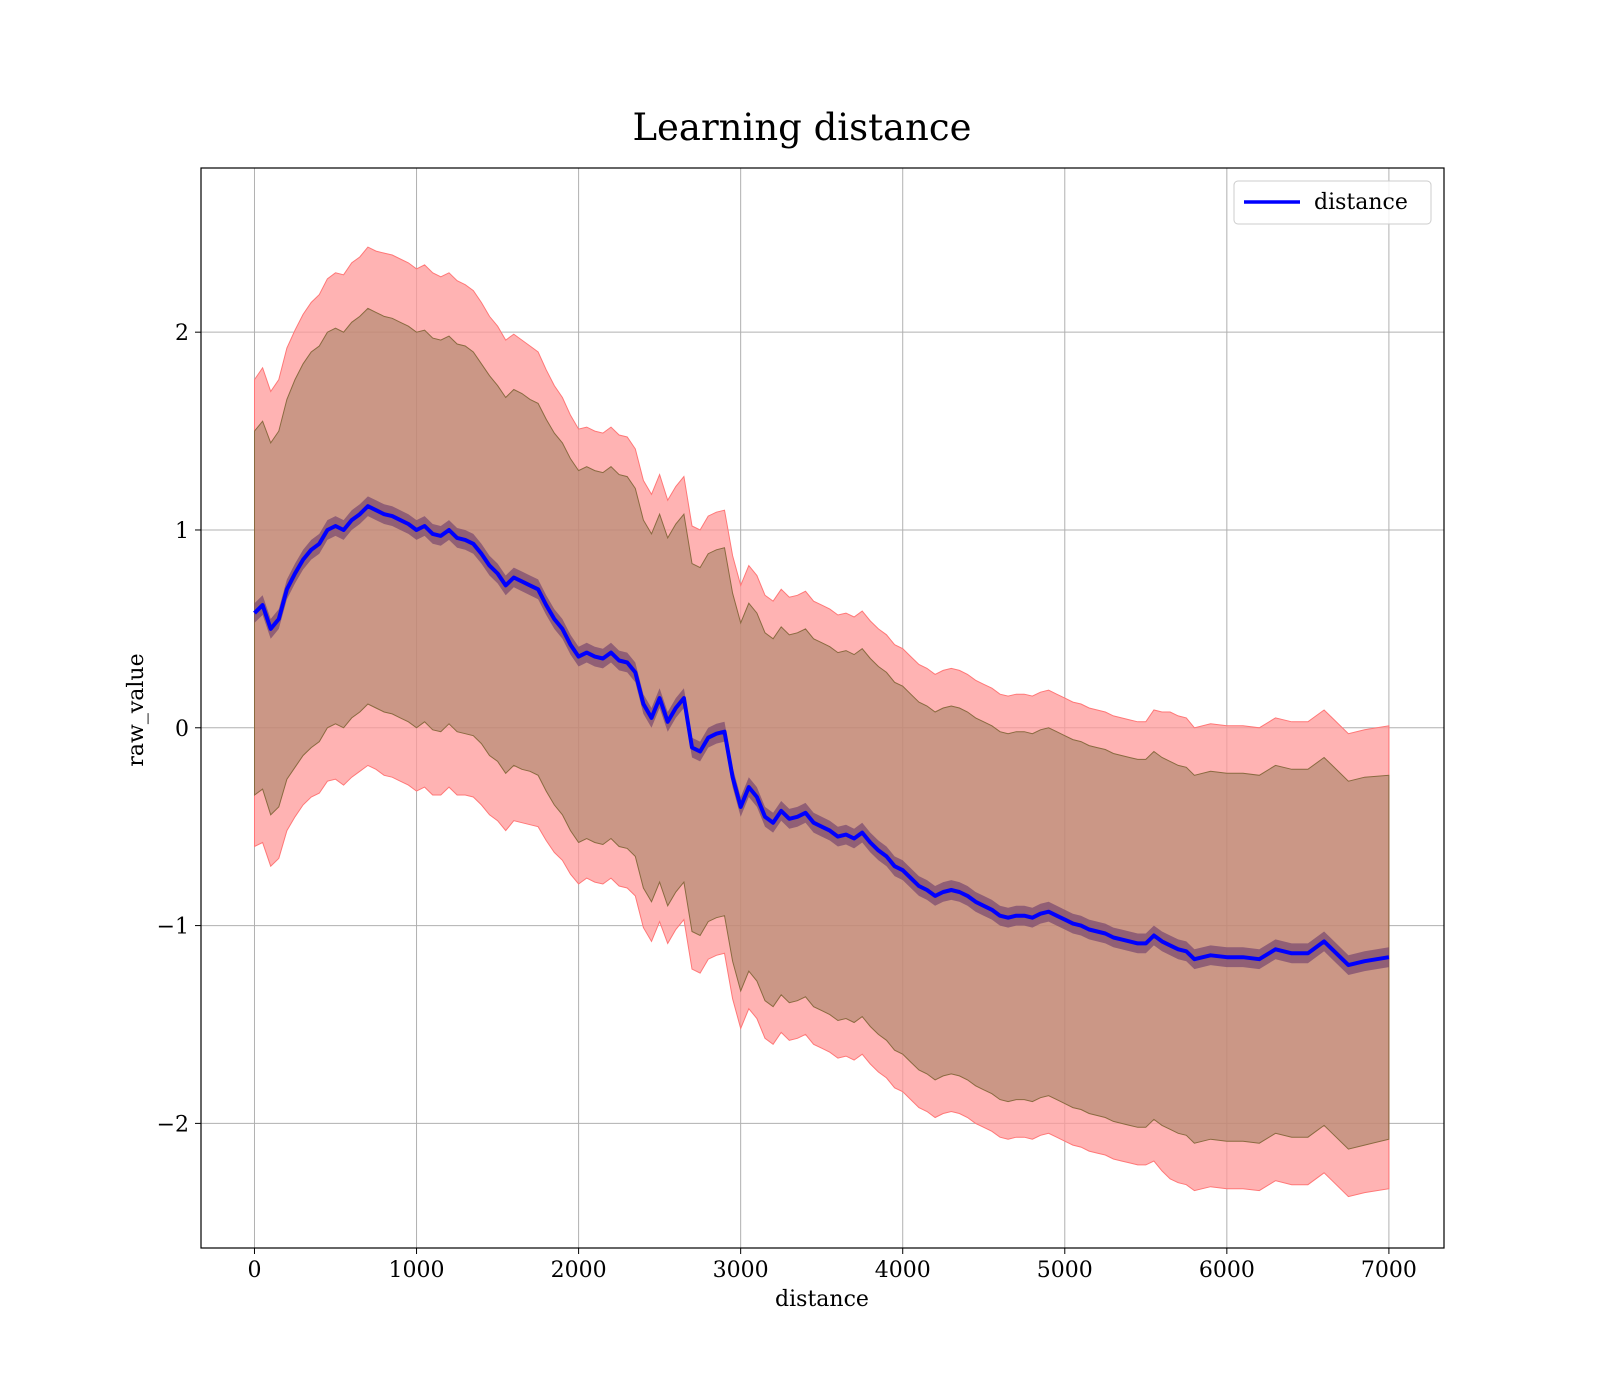 This screenshot has height=1400, width=1600. I want to click on legend-label-distance: distance, so click(1361, 202).